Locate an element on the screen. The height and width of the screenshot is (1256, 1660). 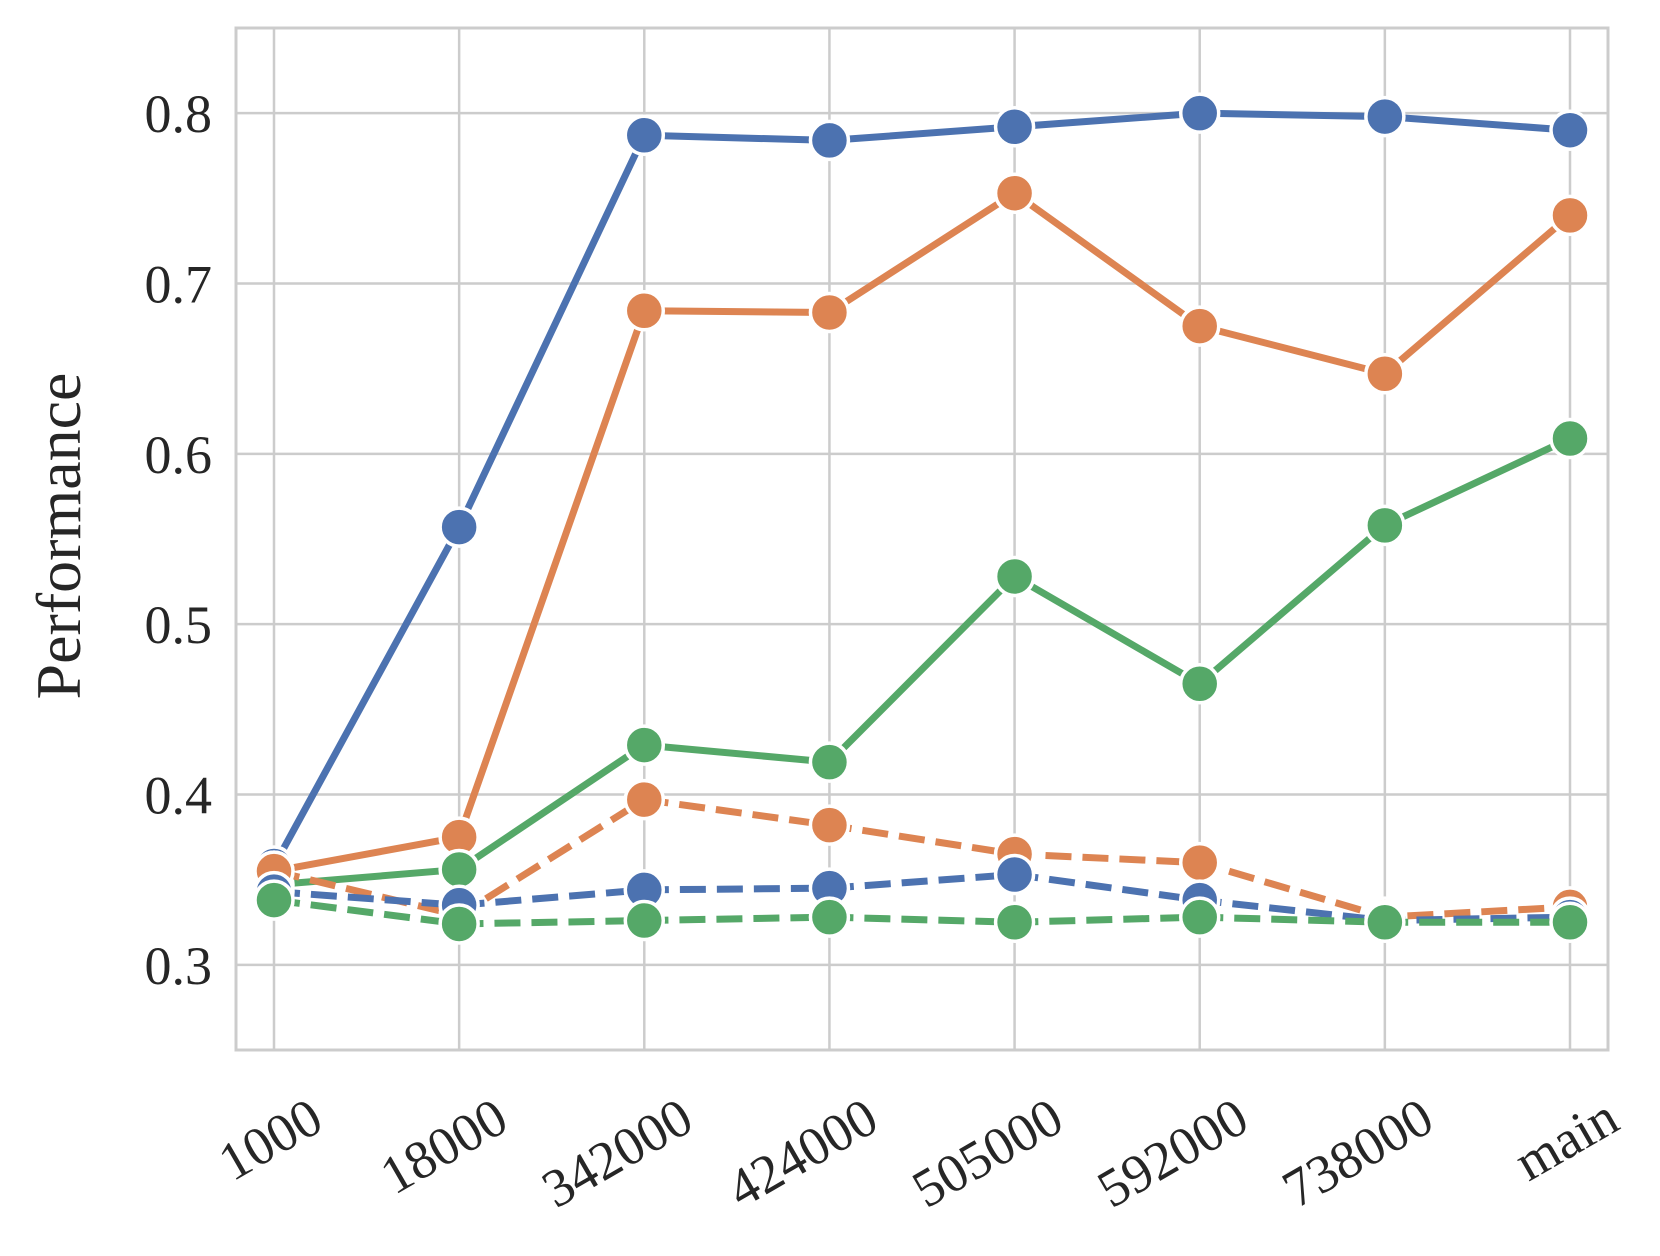
y-axis-ticks: 0.3 0.4 0.5 0.6 0.7 0.8 is located at coordinates (179, 540).